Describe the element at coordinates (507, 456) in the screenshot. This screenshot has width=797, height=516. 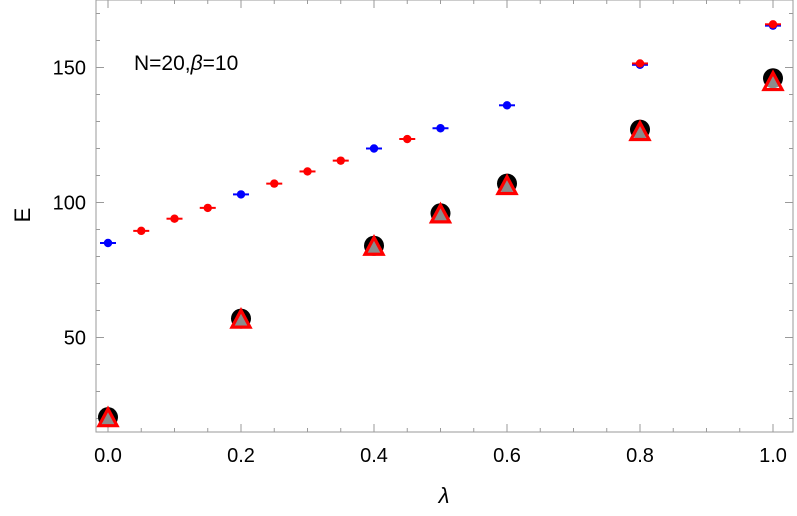
I see `x-tick-label: 0.6` at that location.